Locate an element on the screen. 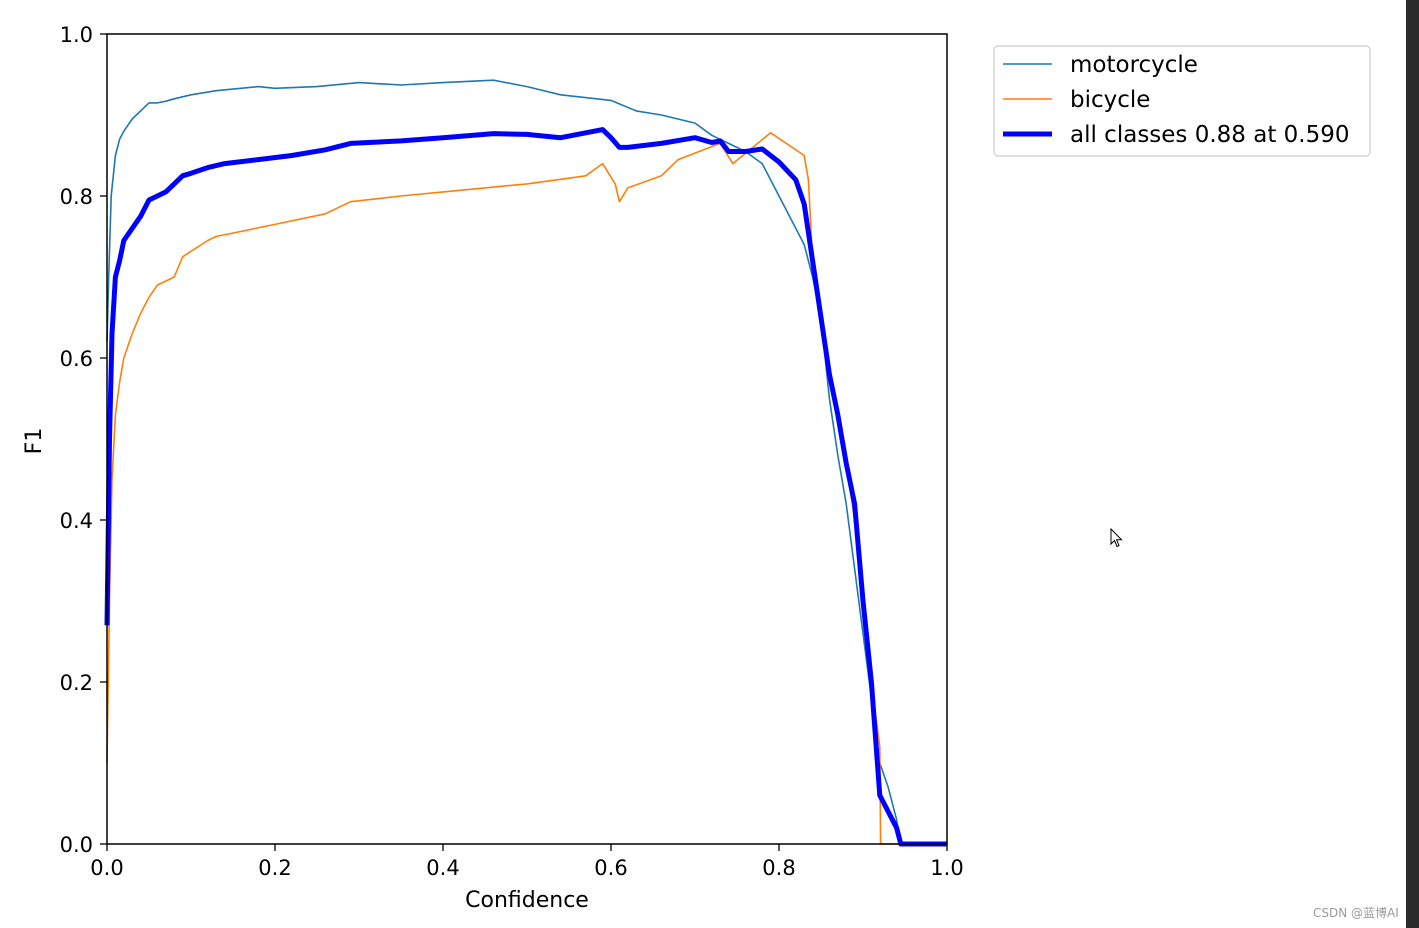 This screenshot has width=1419, height=928. legend-label-0: motorcycle is located at coordinates (1134, 65).